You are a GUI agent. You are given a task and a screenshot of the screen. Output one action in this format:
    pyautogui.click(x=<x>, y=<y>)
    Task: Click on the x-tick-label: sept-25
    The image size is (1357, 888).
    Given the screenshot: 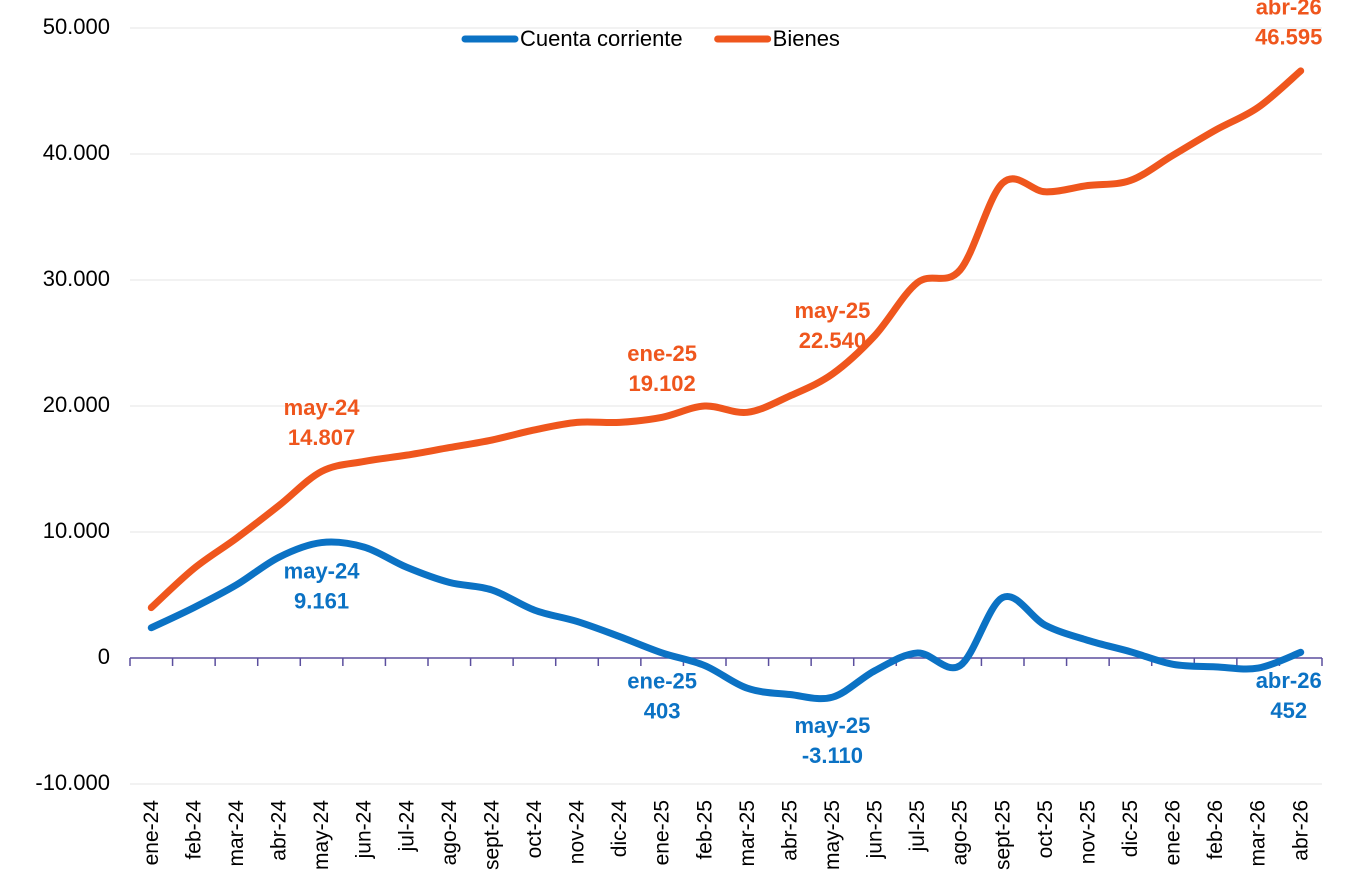 What is the action you would take?
    pyautogui.click(x=1002, y=835)
    